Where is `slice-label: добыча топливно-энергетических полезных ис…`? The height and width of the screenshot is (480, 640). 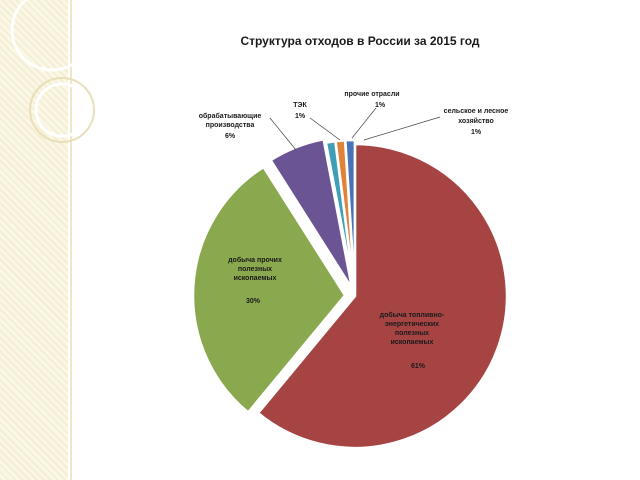 slice-label: добыча топливно-энергетических полезных ис… is located at coordinates (412, 328).